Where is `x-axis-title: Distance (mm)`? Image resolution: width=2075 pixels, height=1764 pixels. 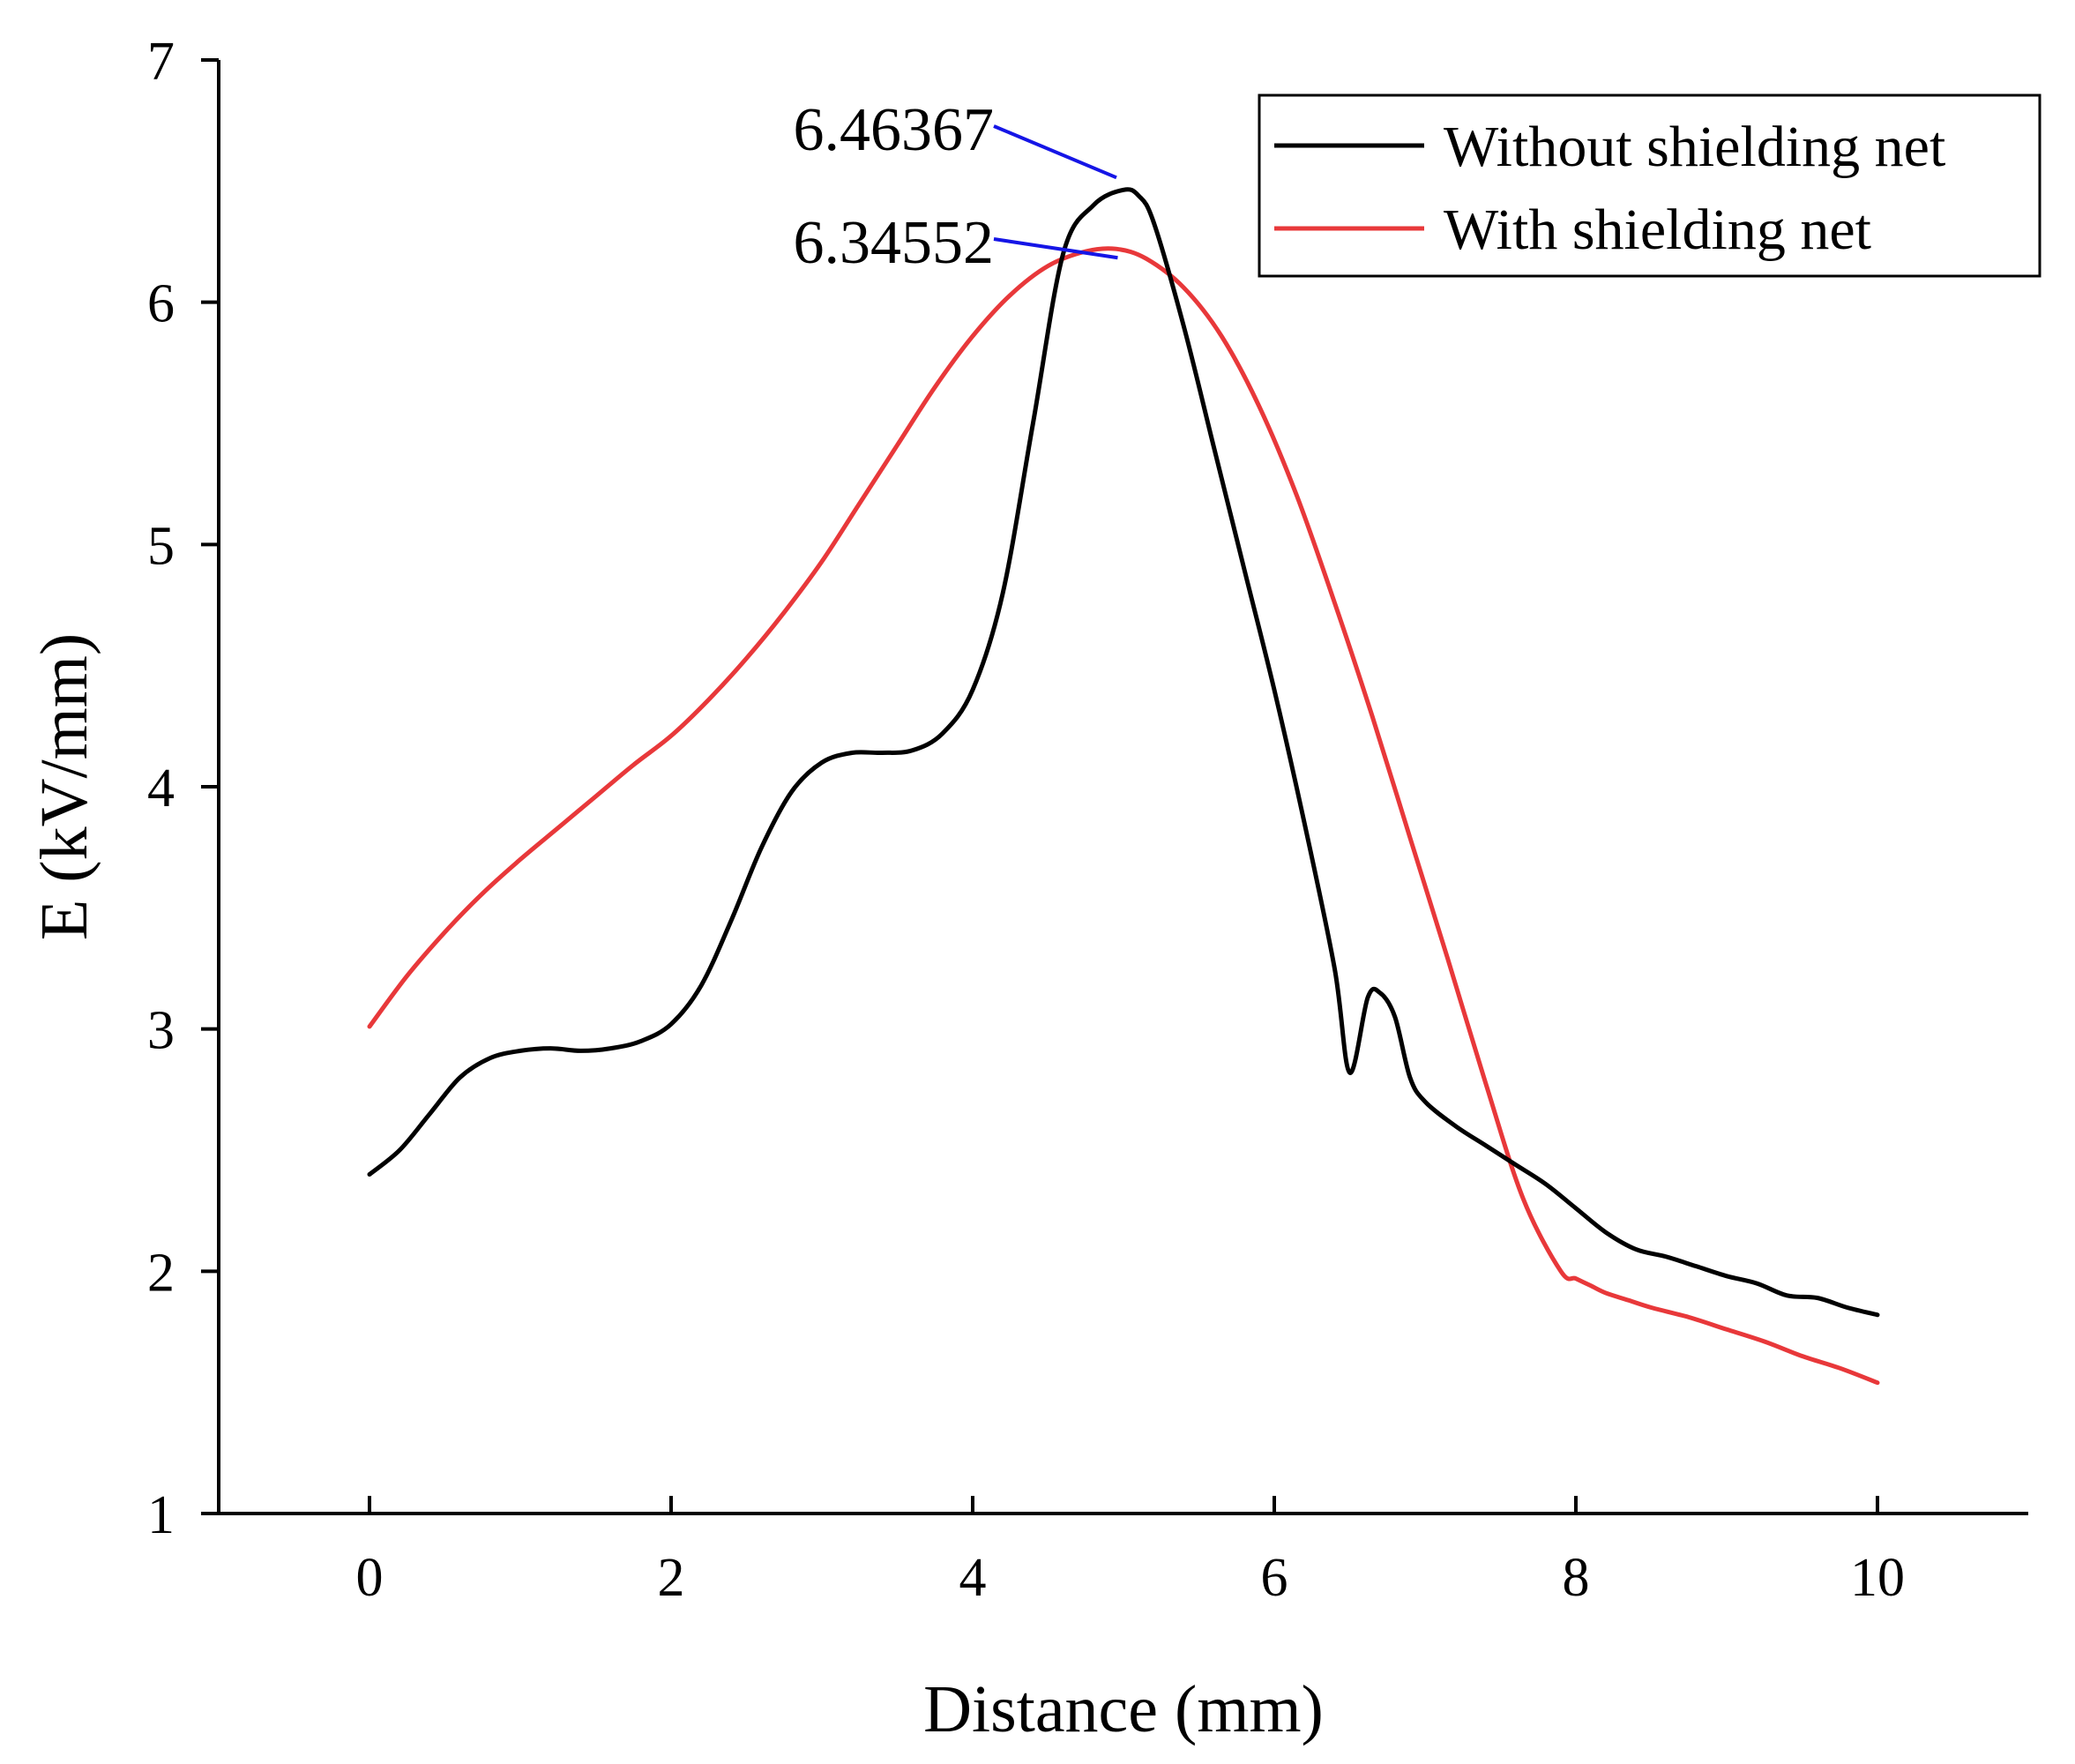
x-axis-title: Distance (mm) is located at coordinates (1123, 1709).